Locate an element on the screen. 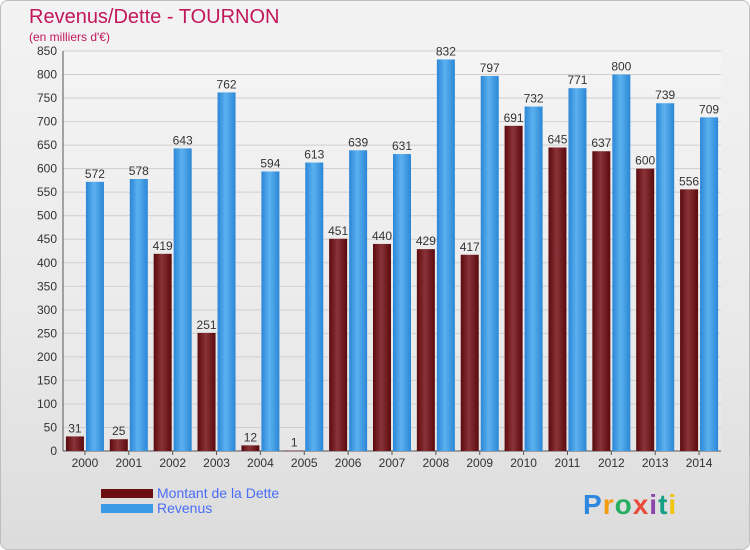  data-label-revenus: 732 is located at coordinates (534, 99).